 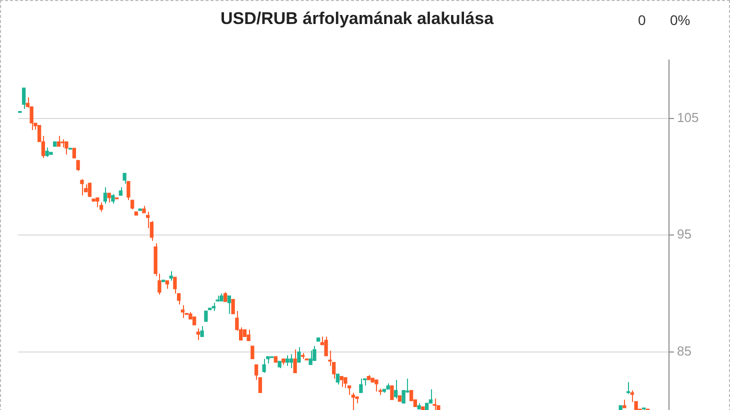 I want to click on y-tick-label: 105, so click(x=688, y=117).